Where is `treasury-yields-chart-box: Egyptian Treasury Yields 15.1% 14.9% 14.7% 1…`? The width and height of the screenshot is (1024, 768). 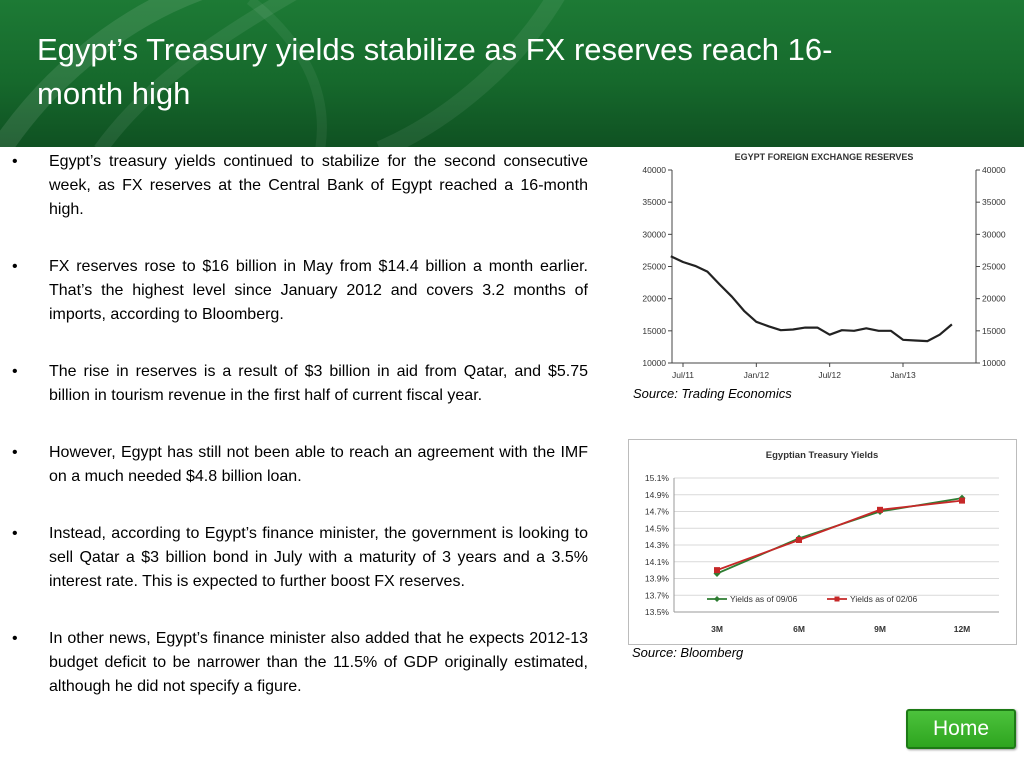
treasury-yields-chart-box: Egyptian Treasury Yields 15.1% 14.9% 14.7% 1… is located at coordinates (822, 542).